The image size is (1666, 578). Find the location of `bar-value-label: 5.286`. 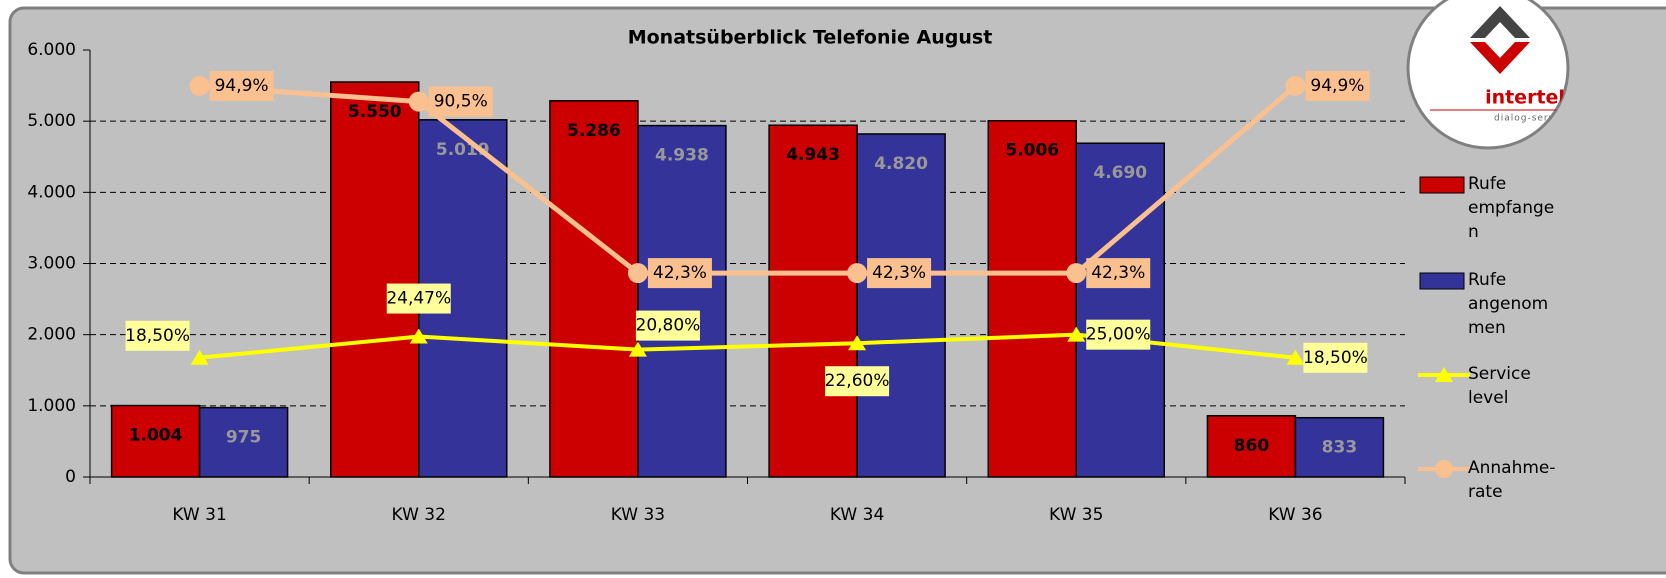

bar-value-label: 5.286 is located at coordinates (594, 131).